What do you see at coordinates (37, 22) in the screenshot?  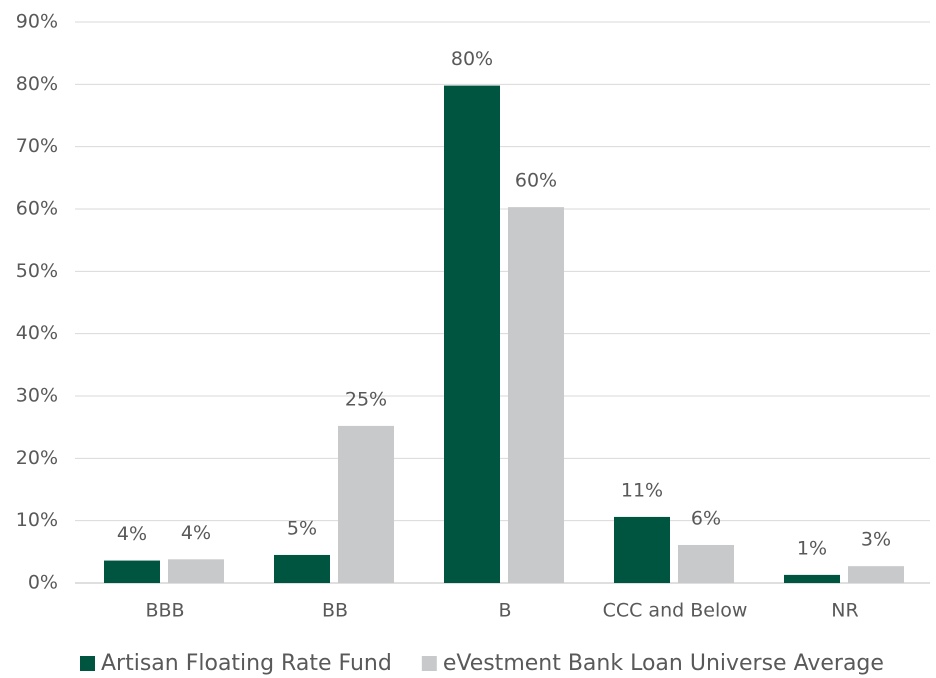 I see `y-tick-label: 90%` at bounding box center [37, 22].